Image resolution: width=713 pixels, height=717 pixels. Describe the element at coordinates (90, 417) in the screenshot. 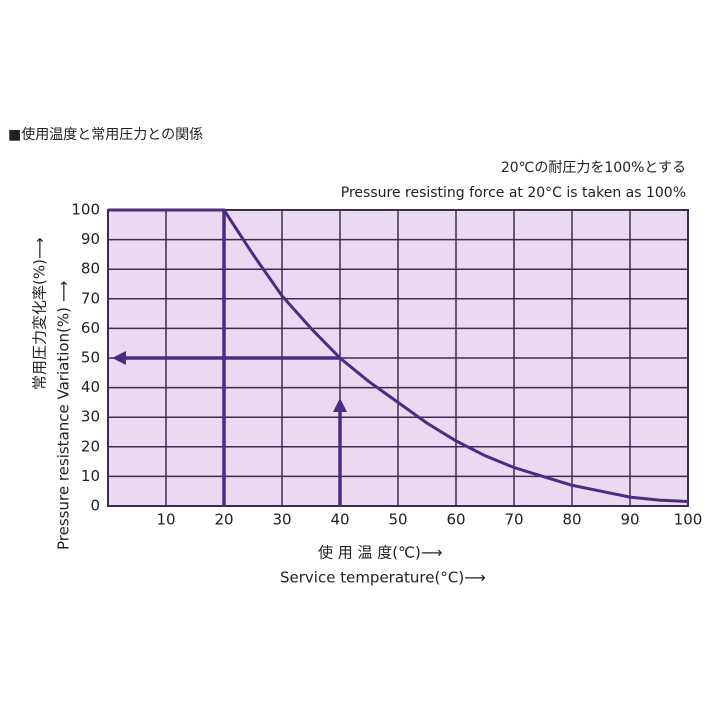

I see `y-tick-label: 30` at that location.